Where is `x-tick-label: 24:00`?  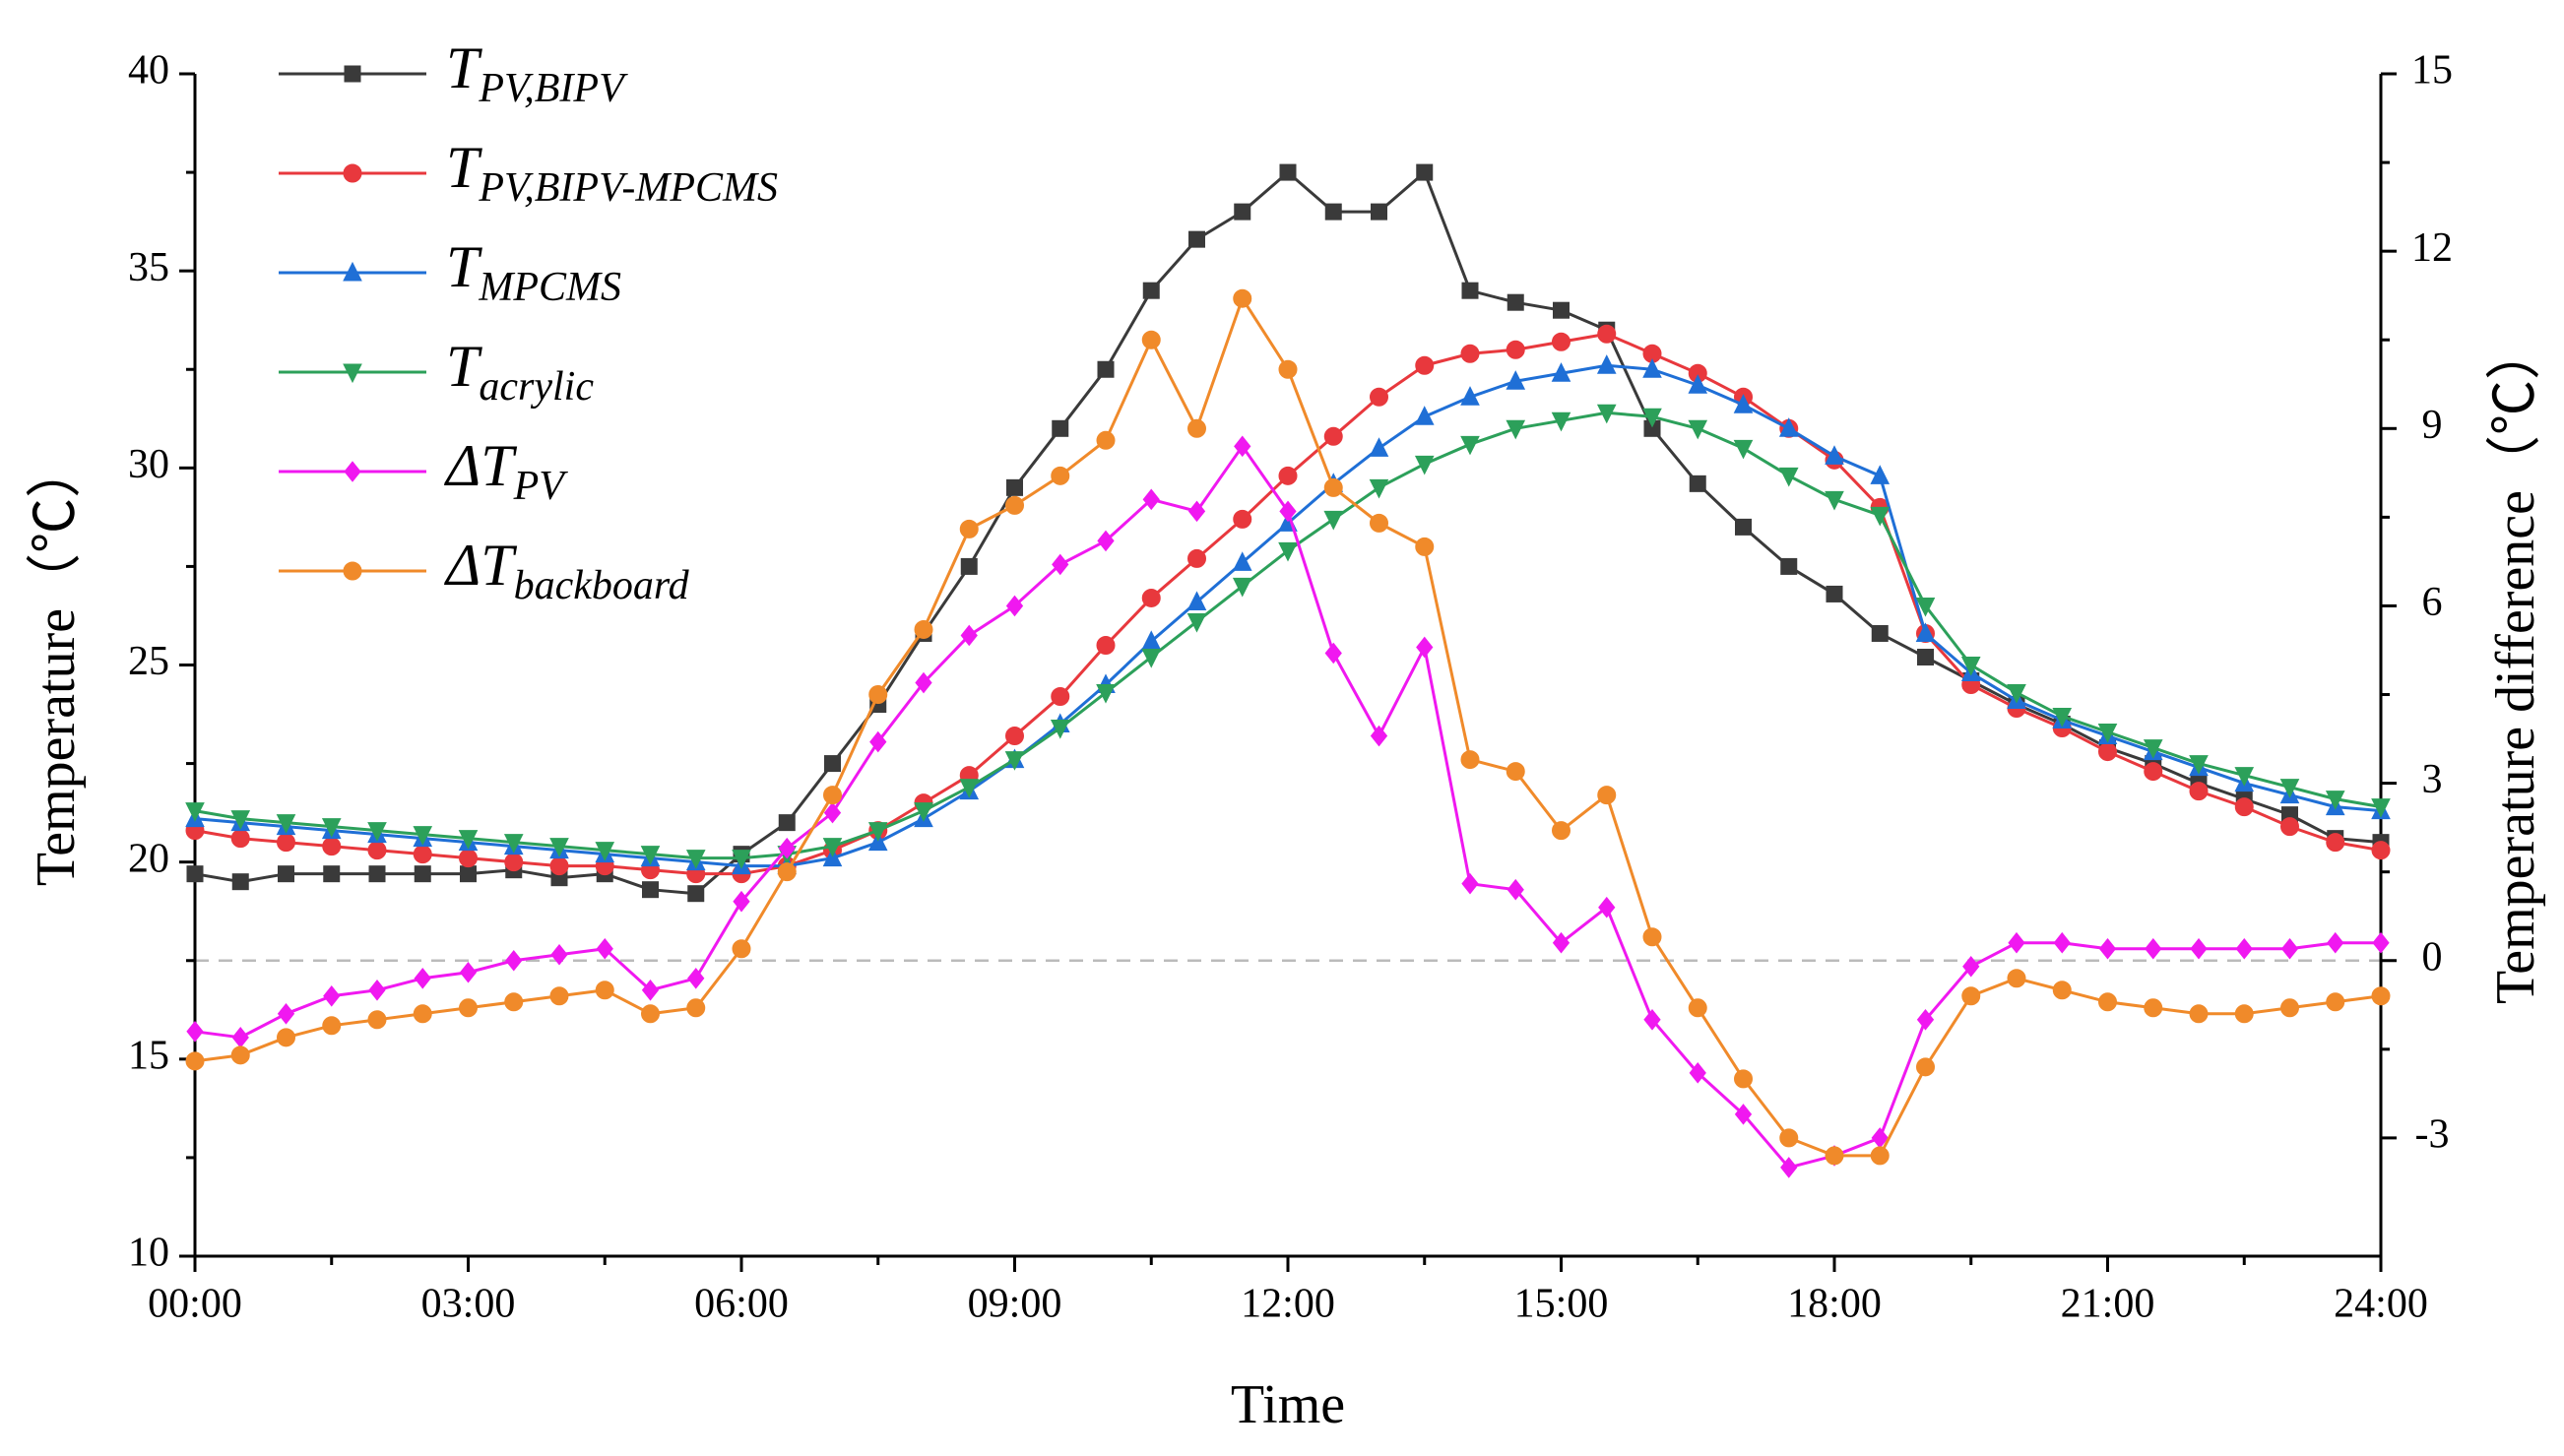
x-tick-label: 24:00 is located at coordinates (2381, 1304).